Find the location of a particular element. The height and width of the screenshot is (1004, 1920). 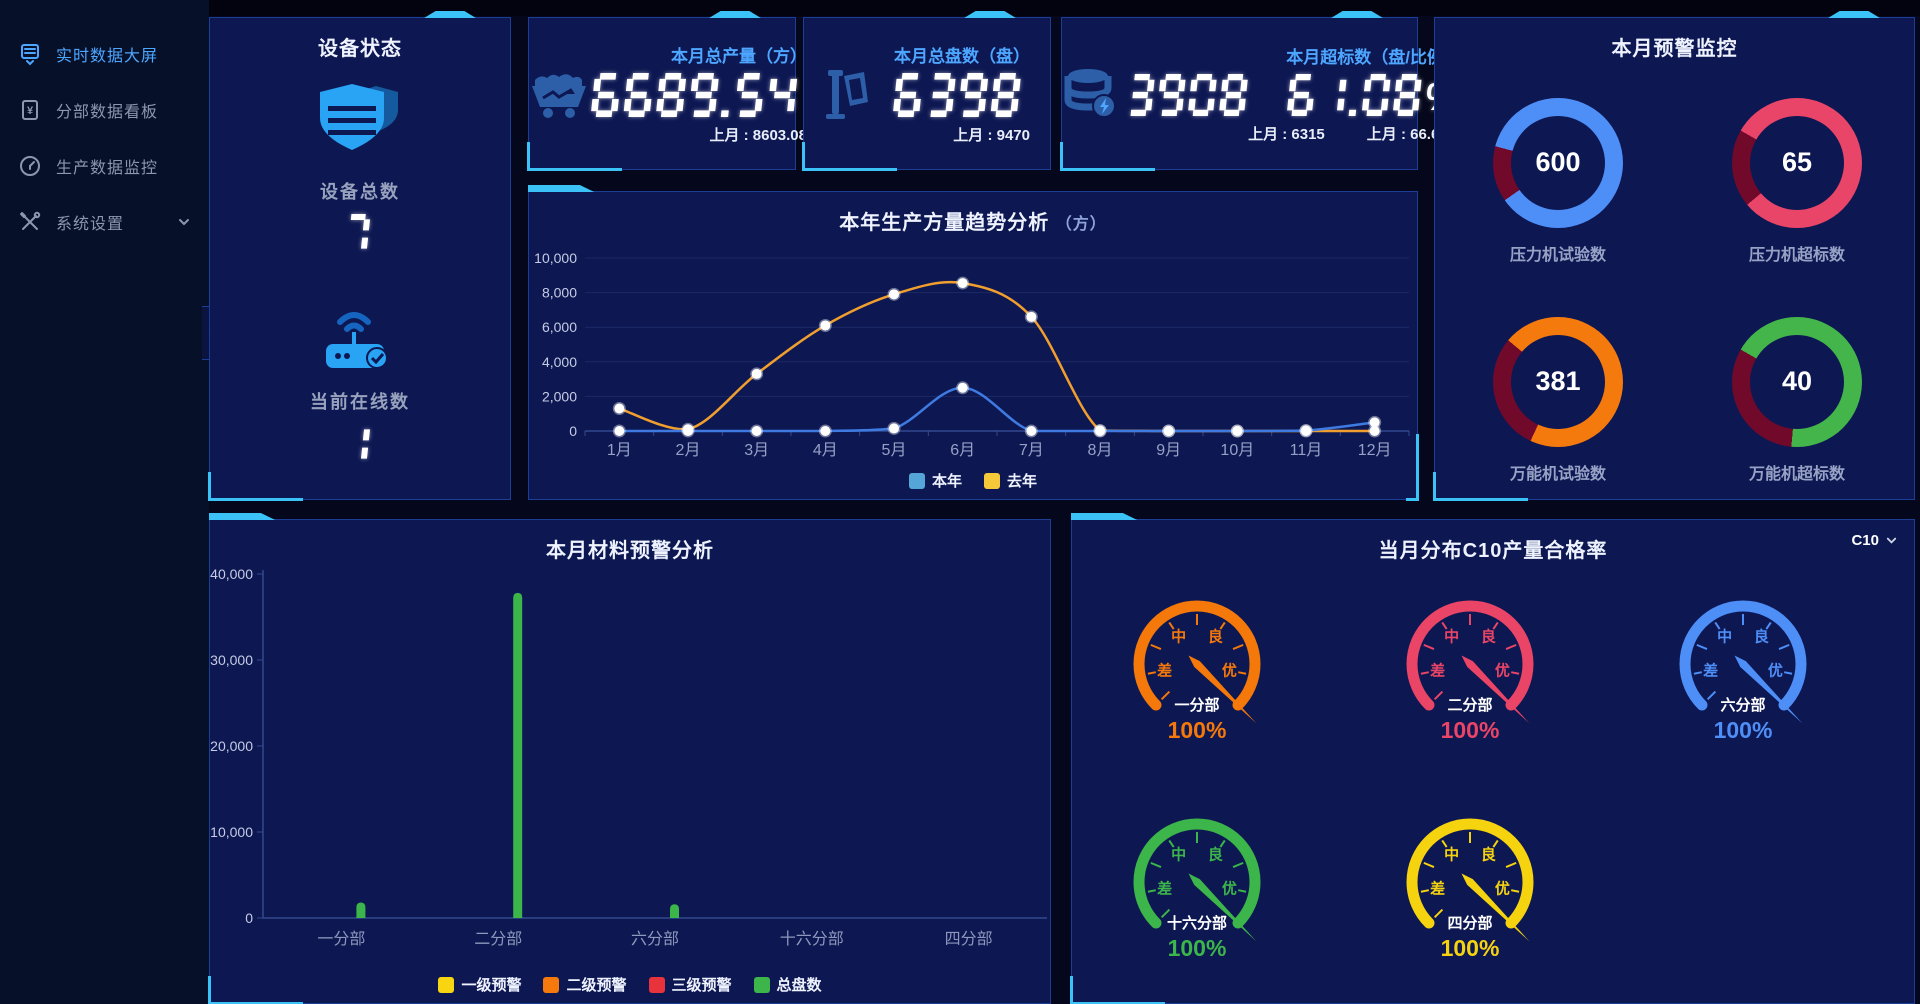

device-online-value is located at coordinates (360, 444).